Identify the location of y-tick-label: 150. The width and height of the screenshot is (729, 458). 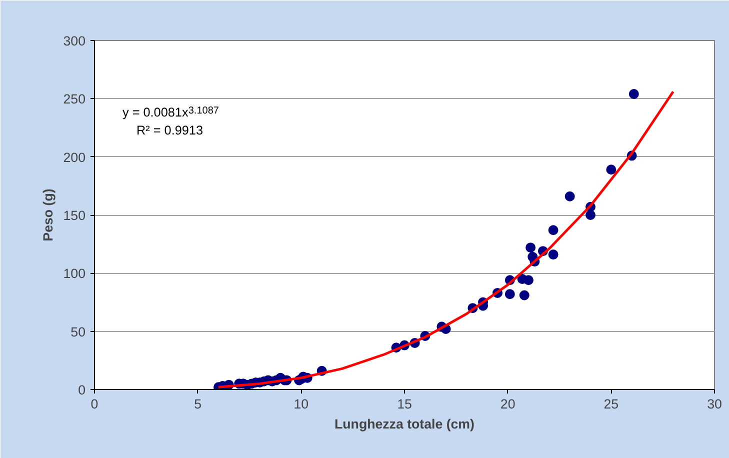
(74, 215).